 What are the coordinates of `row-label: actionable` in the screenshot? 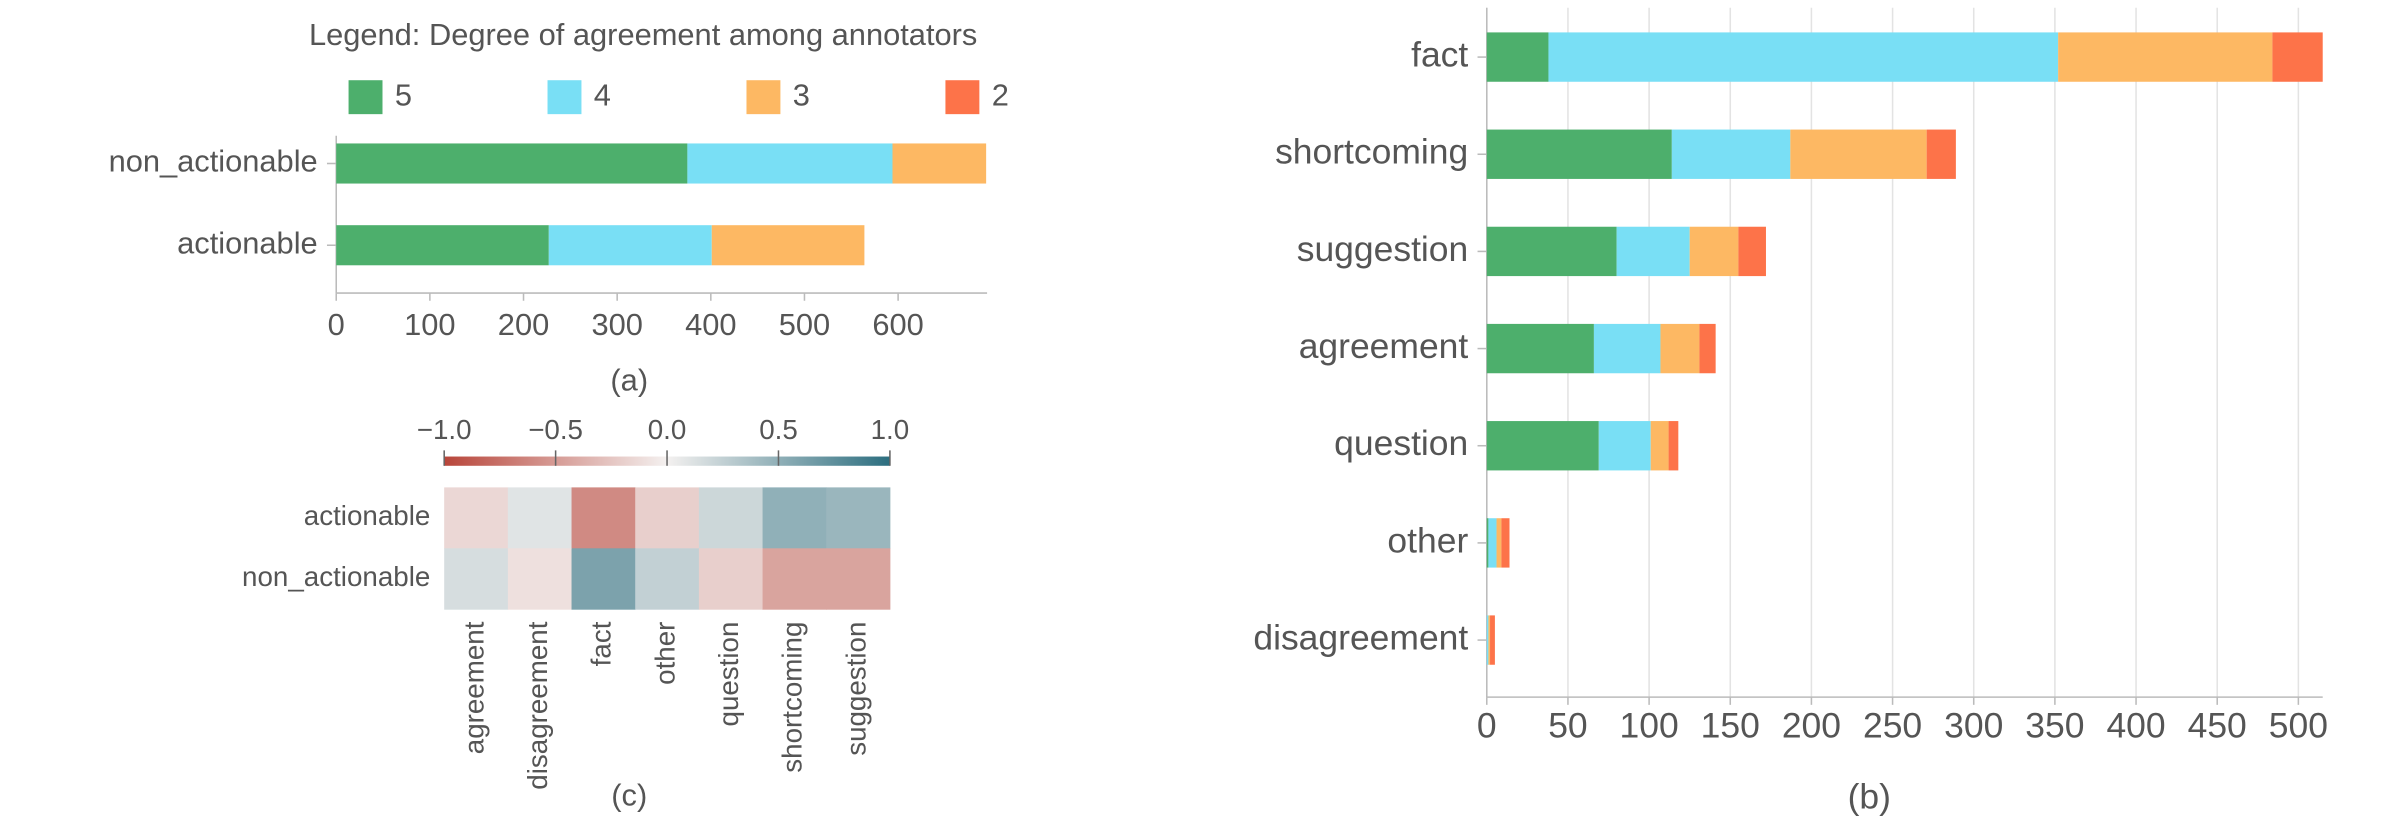 It's located at (367, 515).